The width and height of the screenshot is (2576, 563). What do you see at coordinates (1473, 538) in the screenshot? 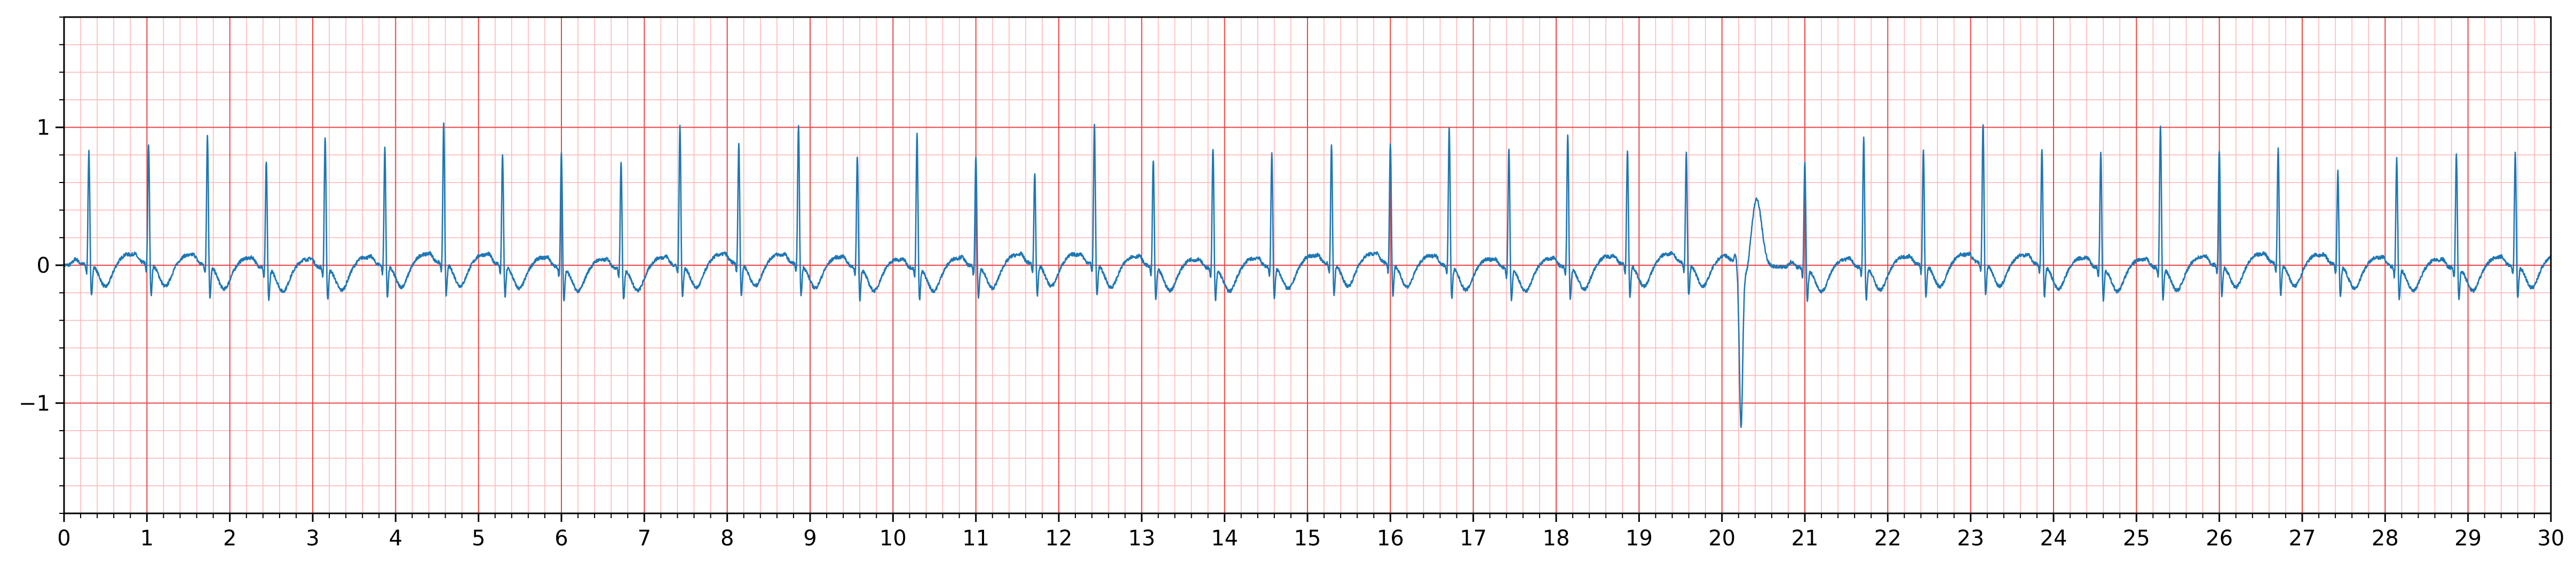
I see `x-tick-label: 17` at bounding box center [1473, 538].